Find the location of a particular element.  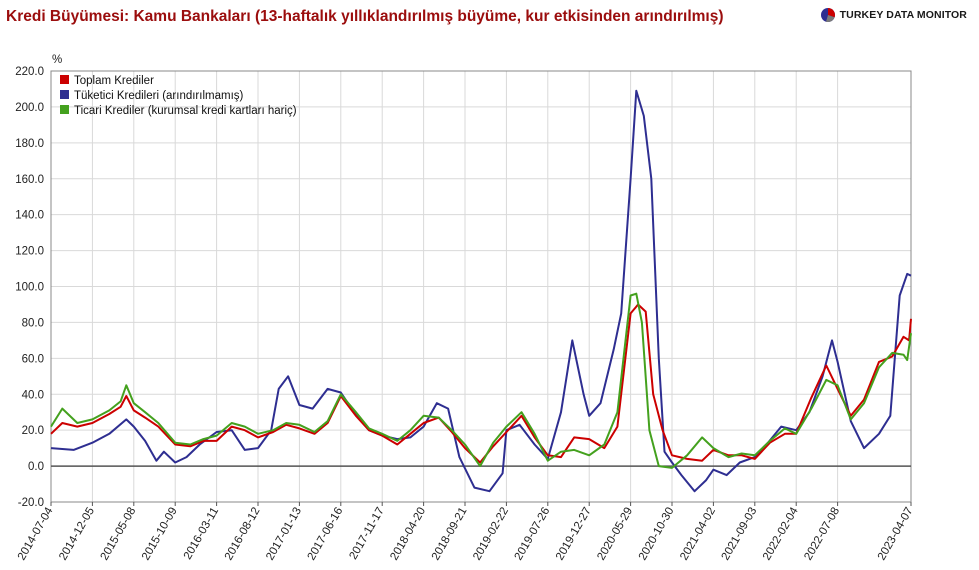

legend-label: Tüketici Kredileri (arındırılmamış) is located at coordinates (159, 96).